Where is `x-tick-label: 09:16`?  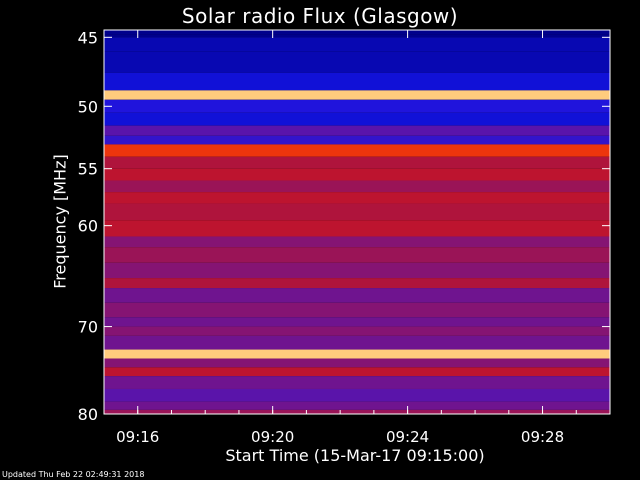 x-tick-label: 09:16 is located at coordinates (137, 437).